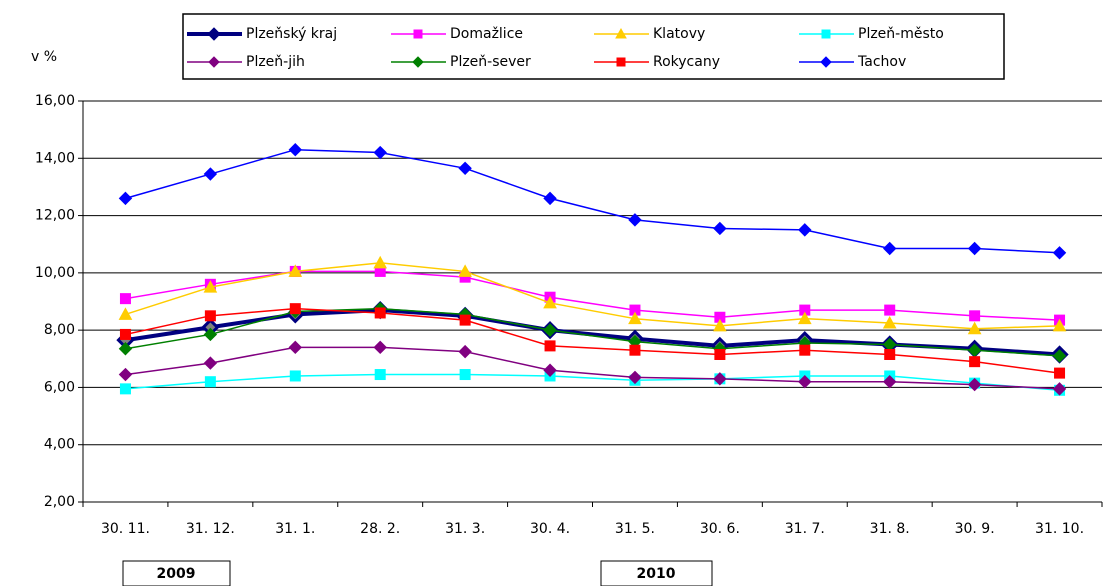  I want to click on legend-label: Plzeňský kraj, so click(291, 34).